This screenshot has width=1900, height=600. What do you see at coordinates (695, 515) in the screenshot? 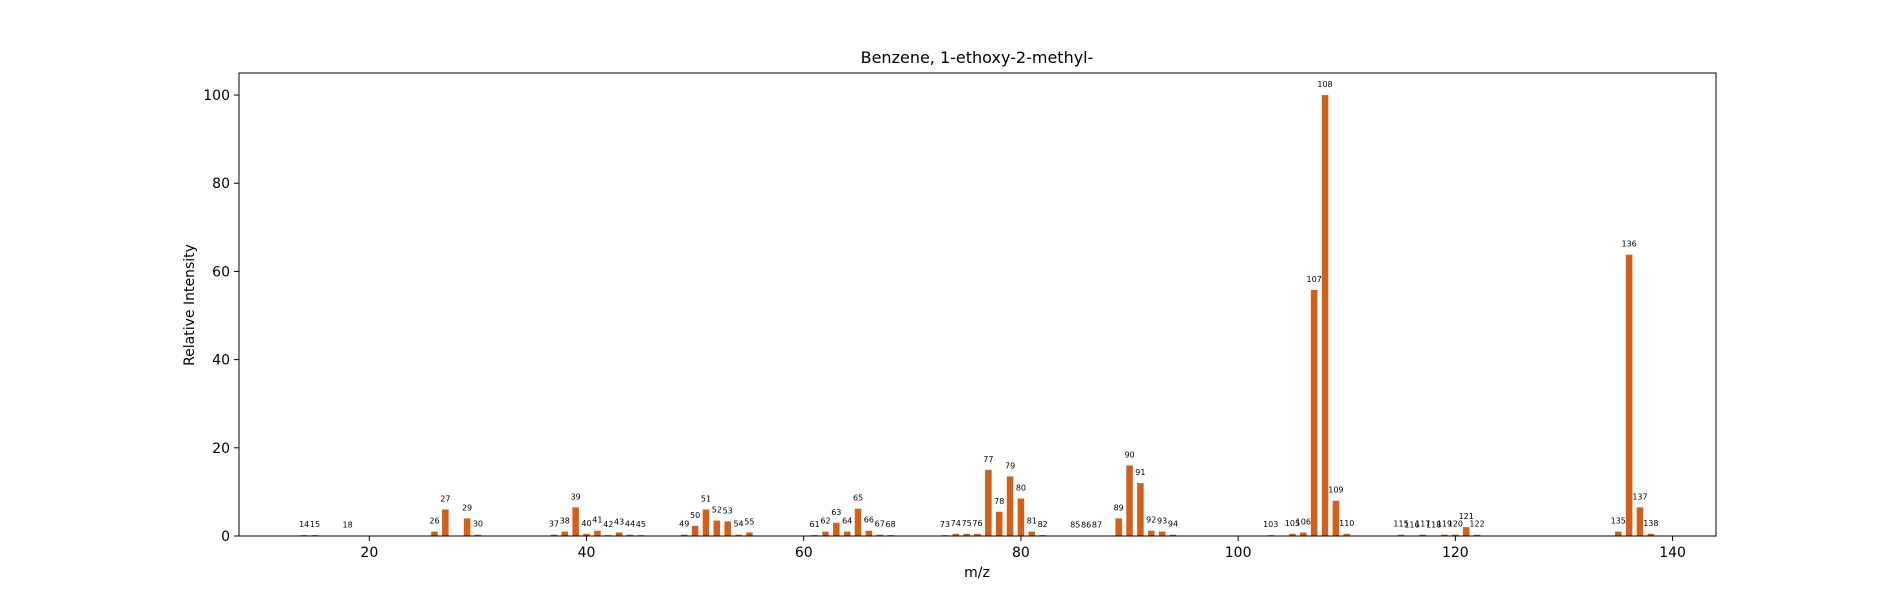
I see `peak-label-50: 50` at bounding box center [695, 515].